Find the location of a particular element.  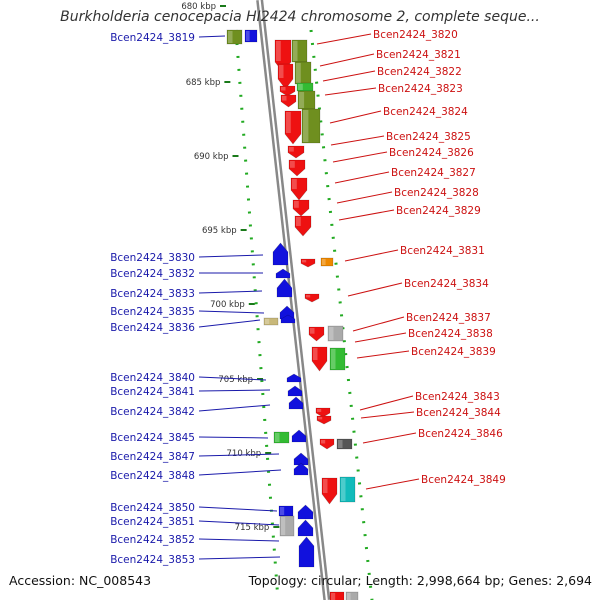

gene-label-left: Bcen2424_3850 is located at coordinates (152, 508).